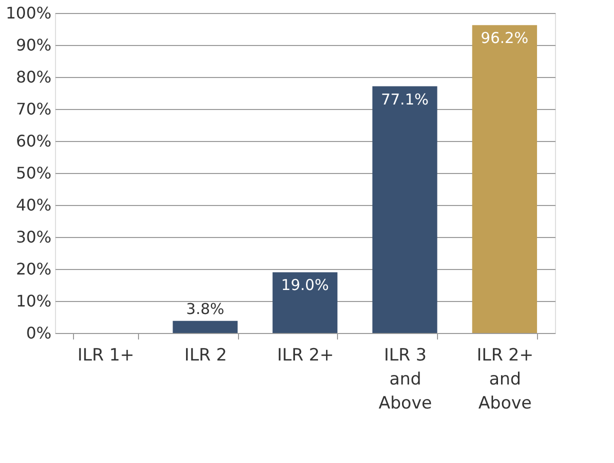  Describe the element at coordinates (205, 356) in the screenshot. I see `x-tick-label: ILR 2` at that location.